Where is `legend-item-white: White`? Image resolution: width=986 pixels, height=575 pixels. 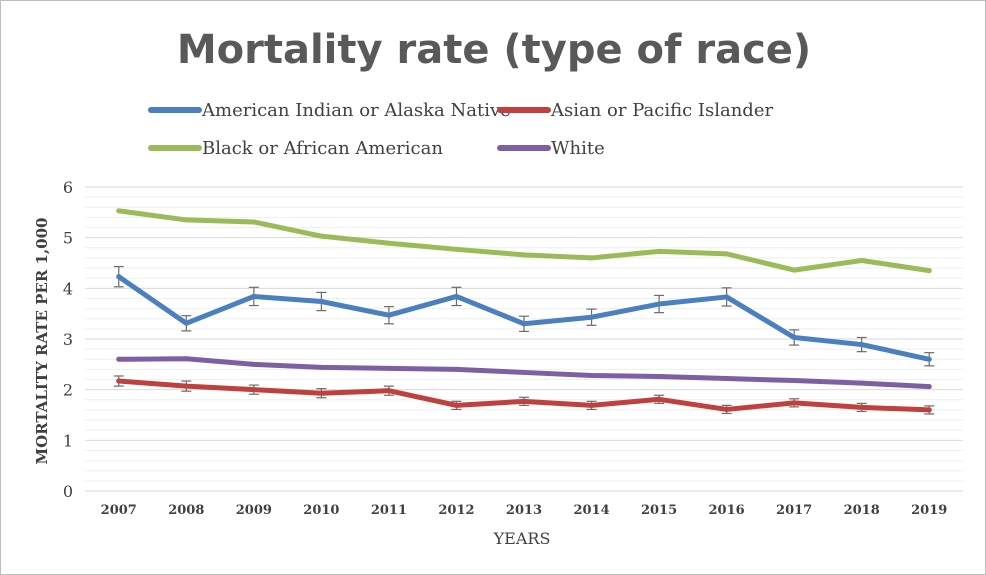 legend-item-white: White is located at coordinates (551, 148).